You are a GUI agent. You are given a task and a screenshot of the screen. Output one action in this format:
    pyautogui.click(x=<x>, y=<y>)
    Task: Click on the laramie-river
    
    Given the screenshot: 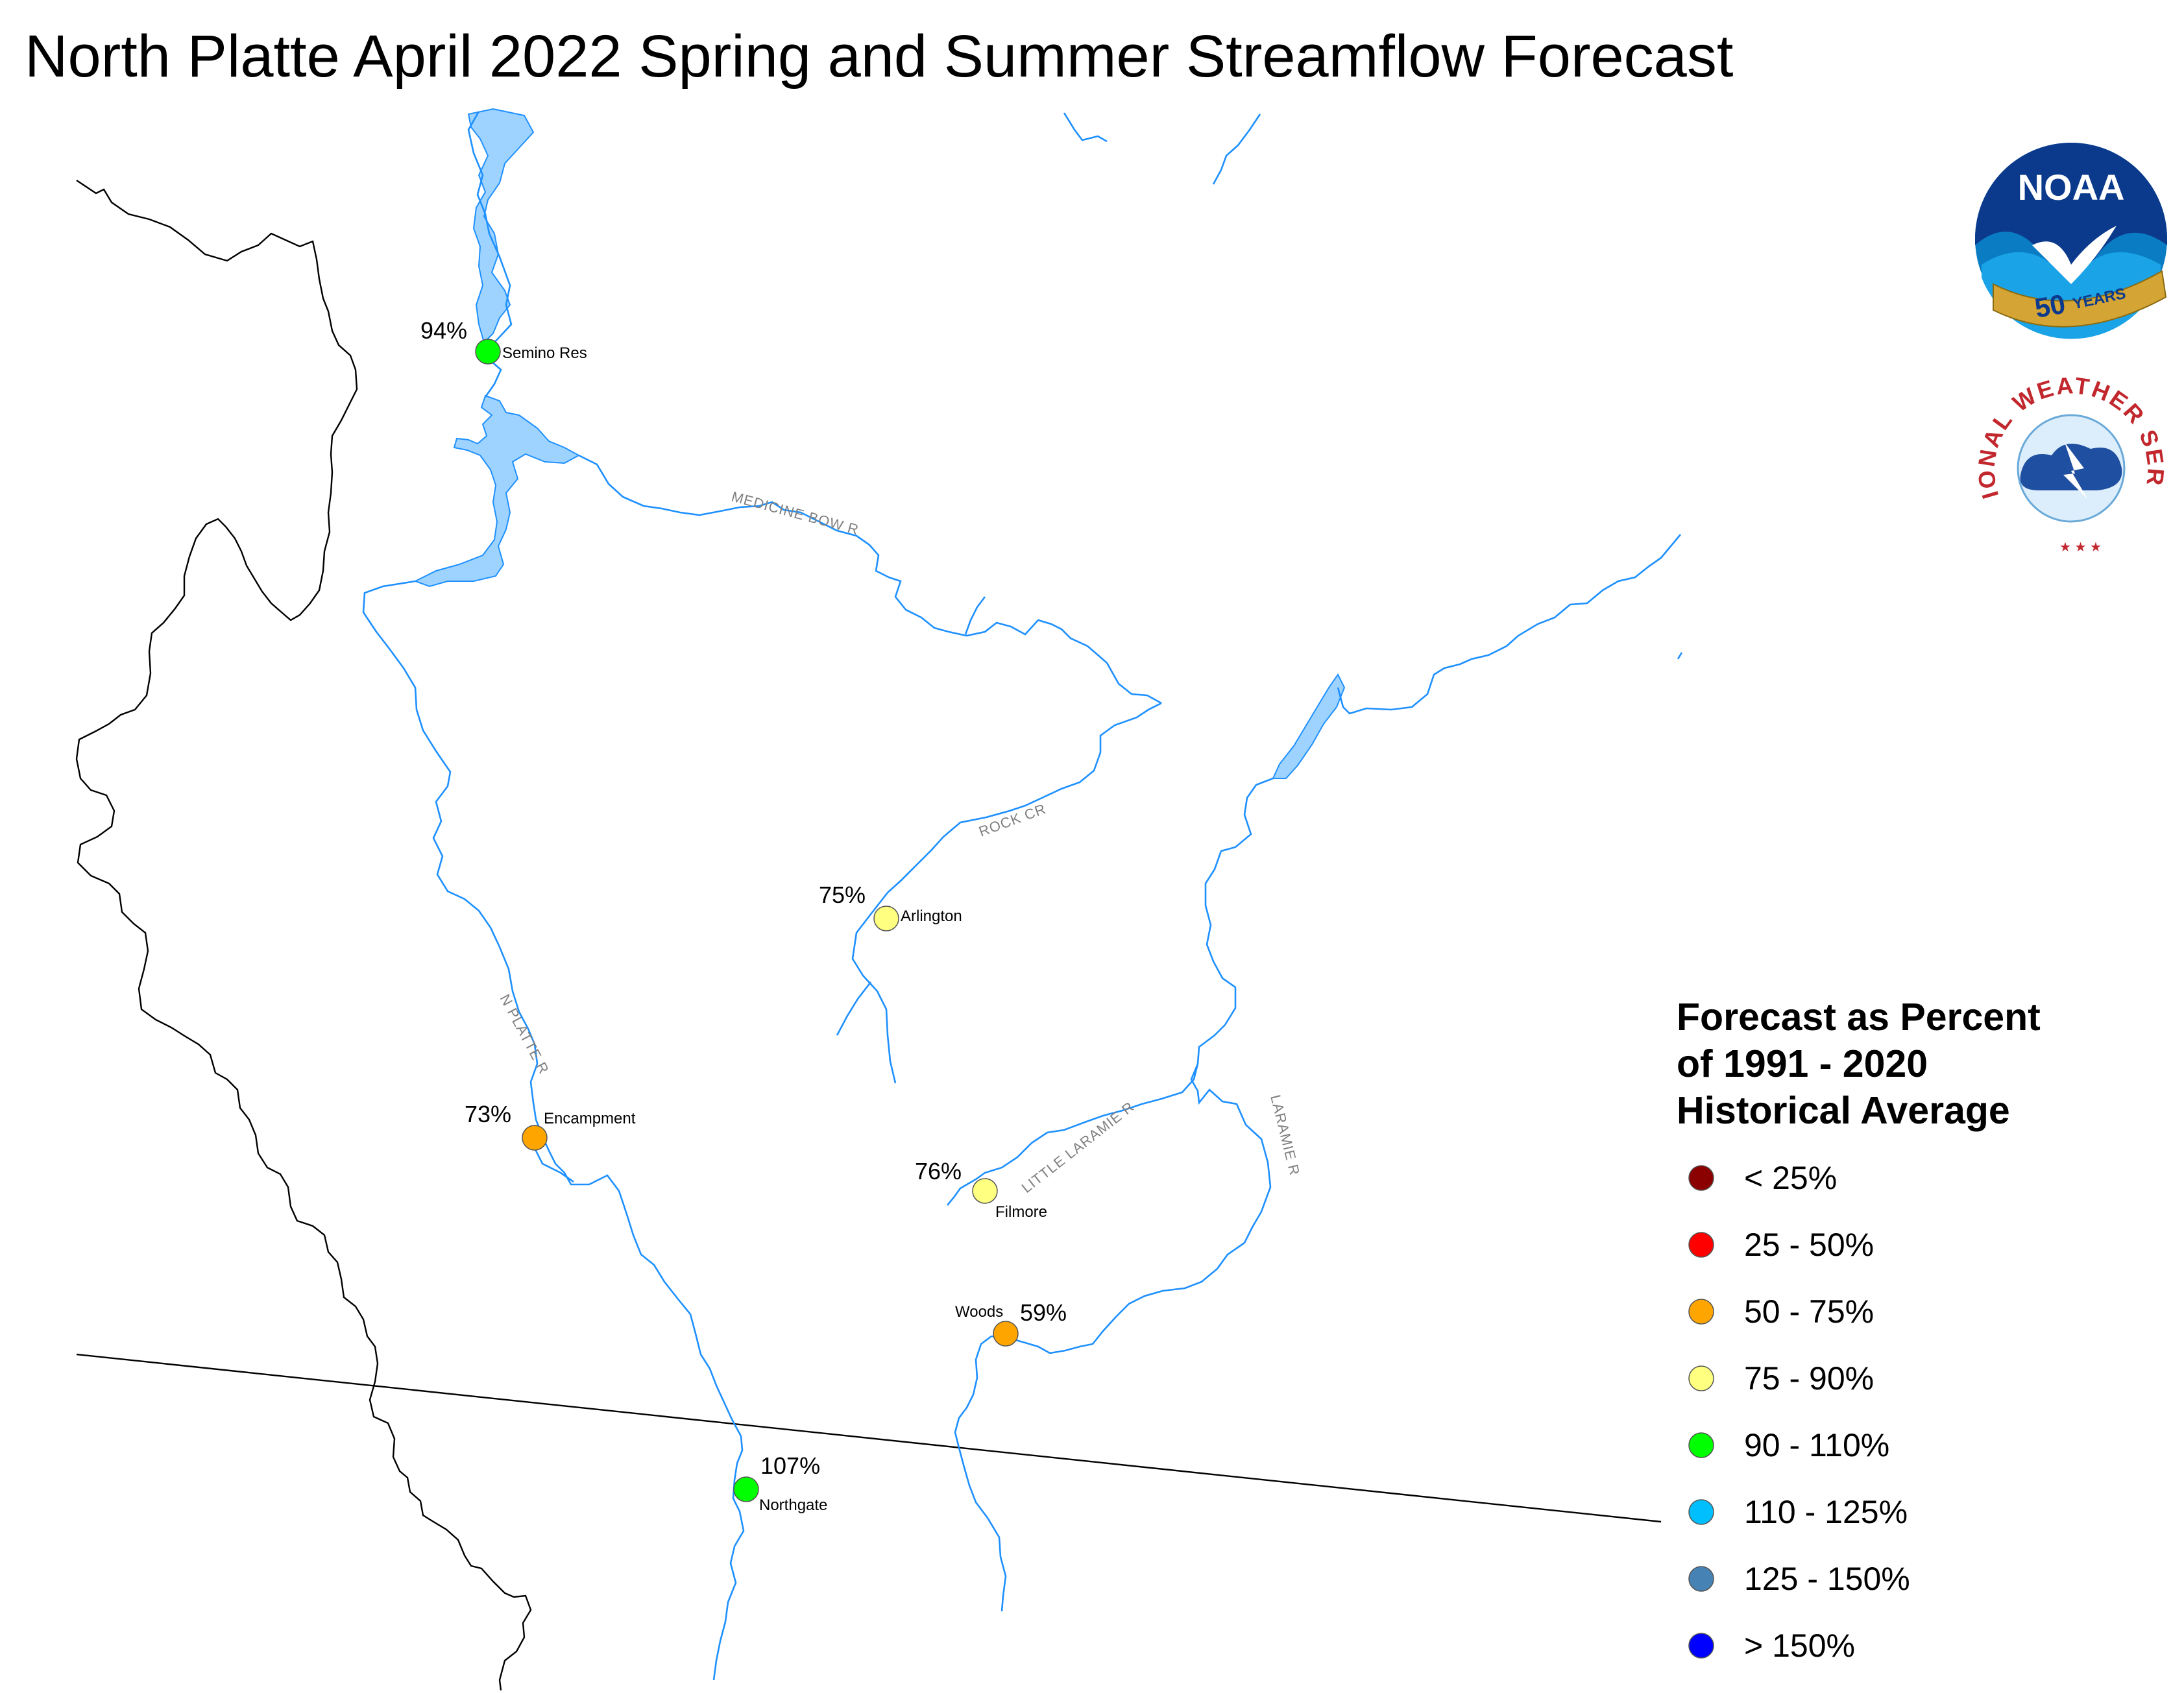 What is the action you would take?
    pyautogui.click(x=1132, y=1065)
    